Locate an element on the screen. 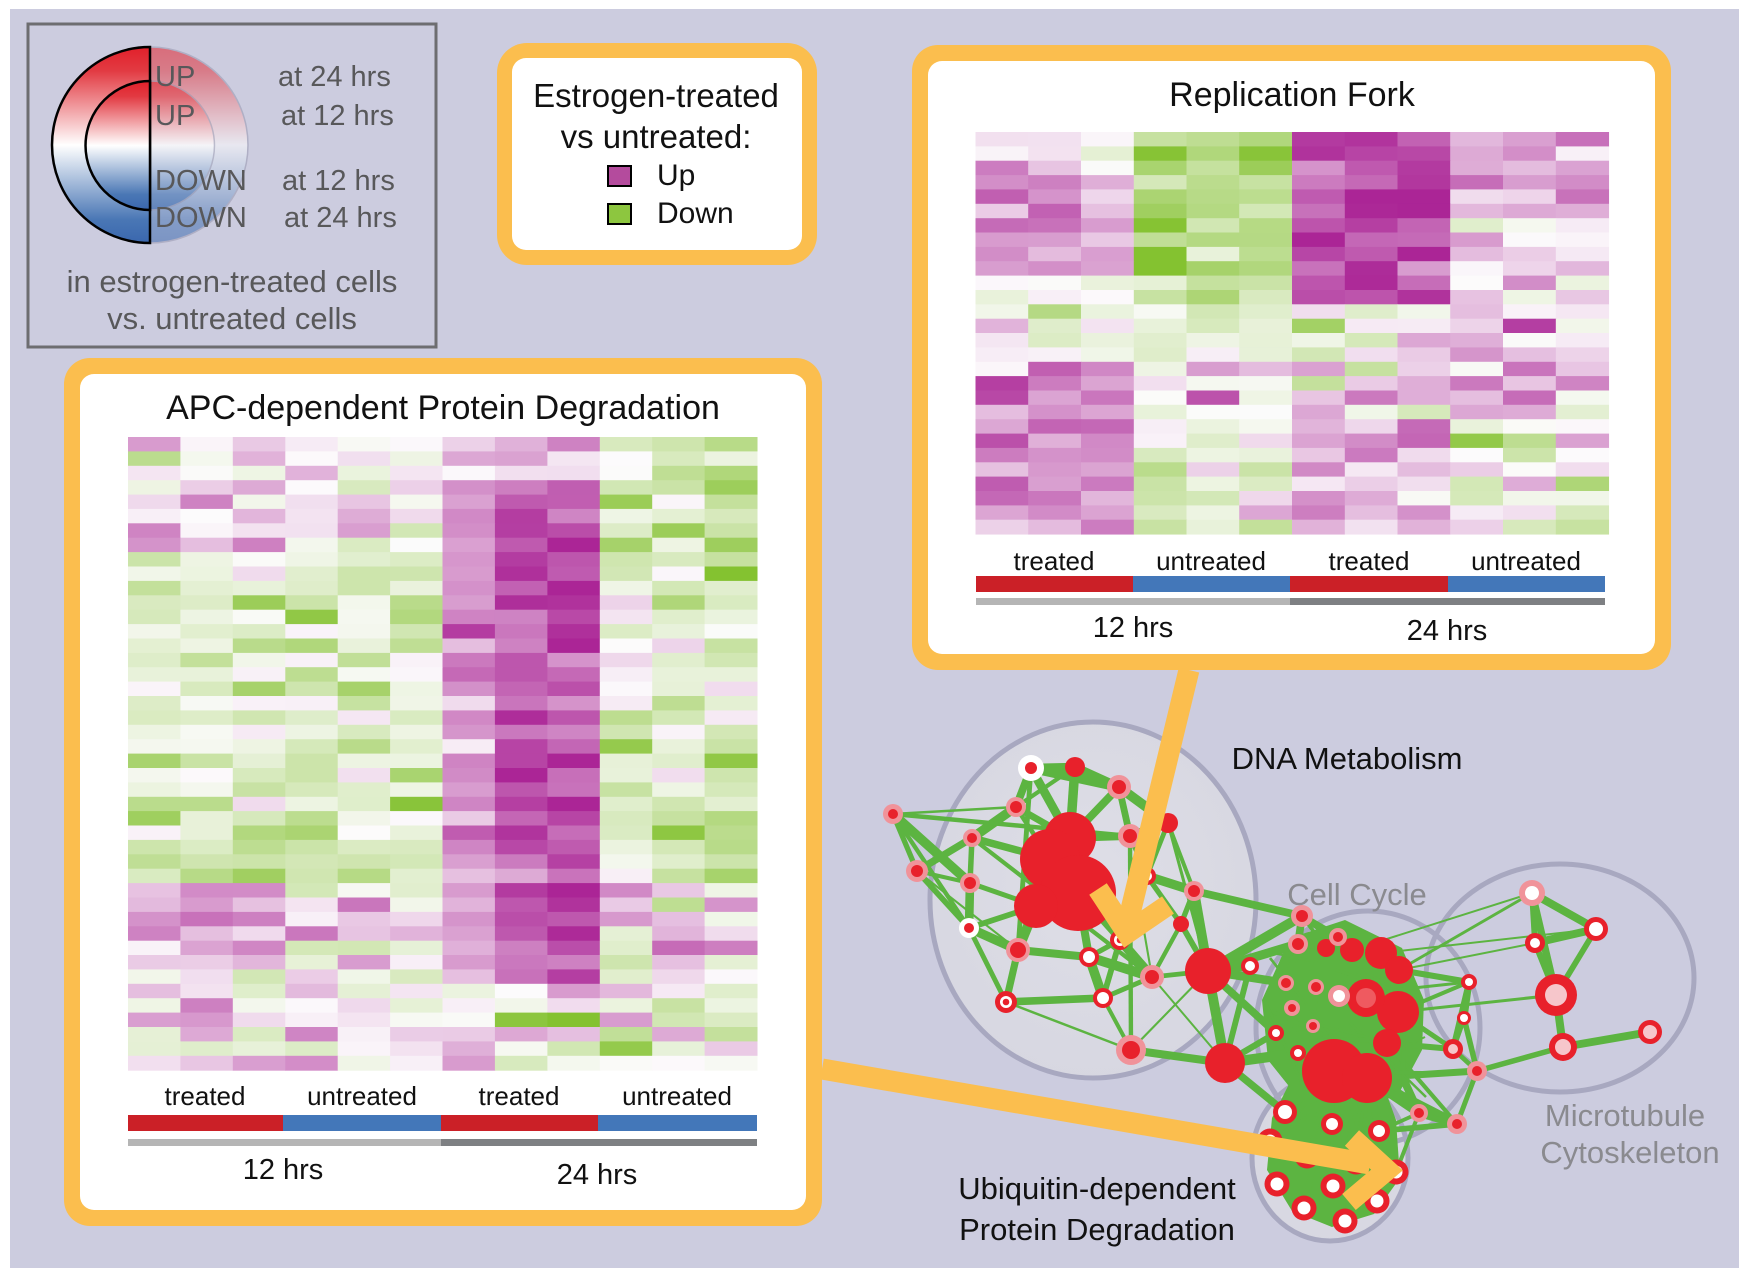  svg-text: DNA Metabolism is located at coordinates (1347, 758).